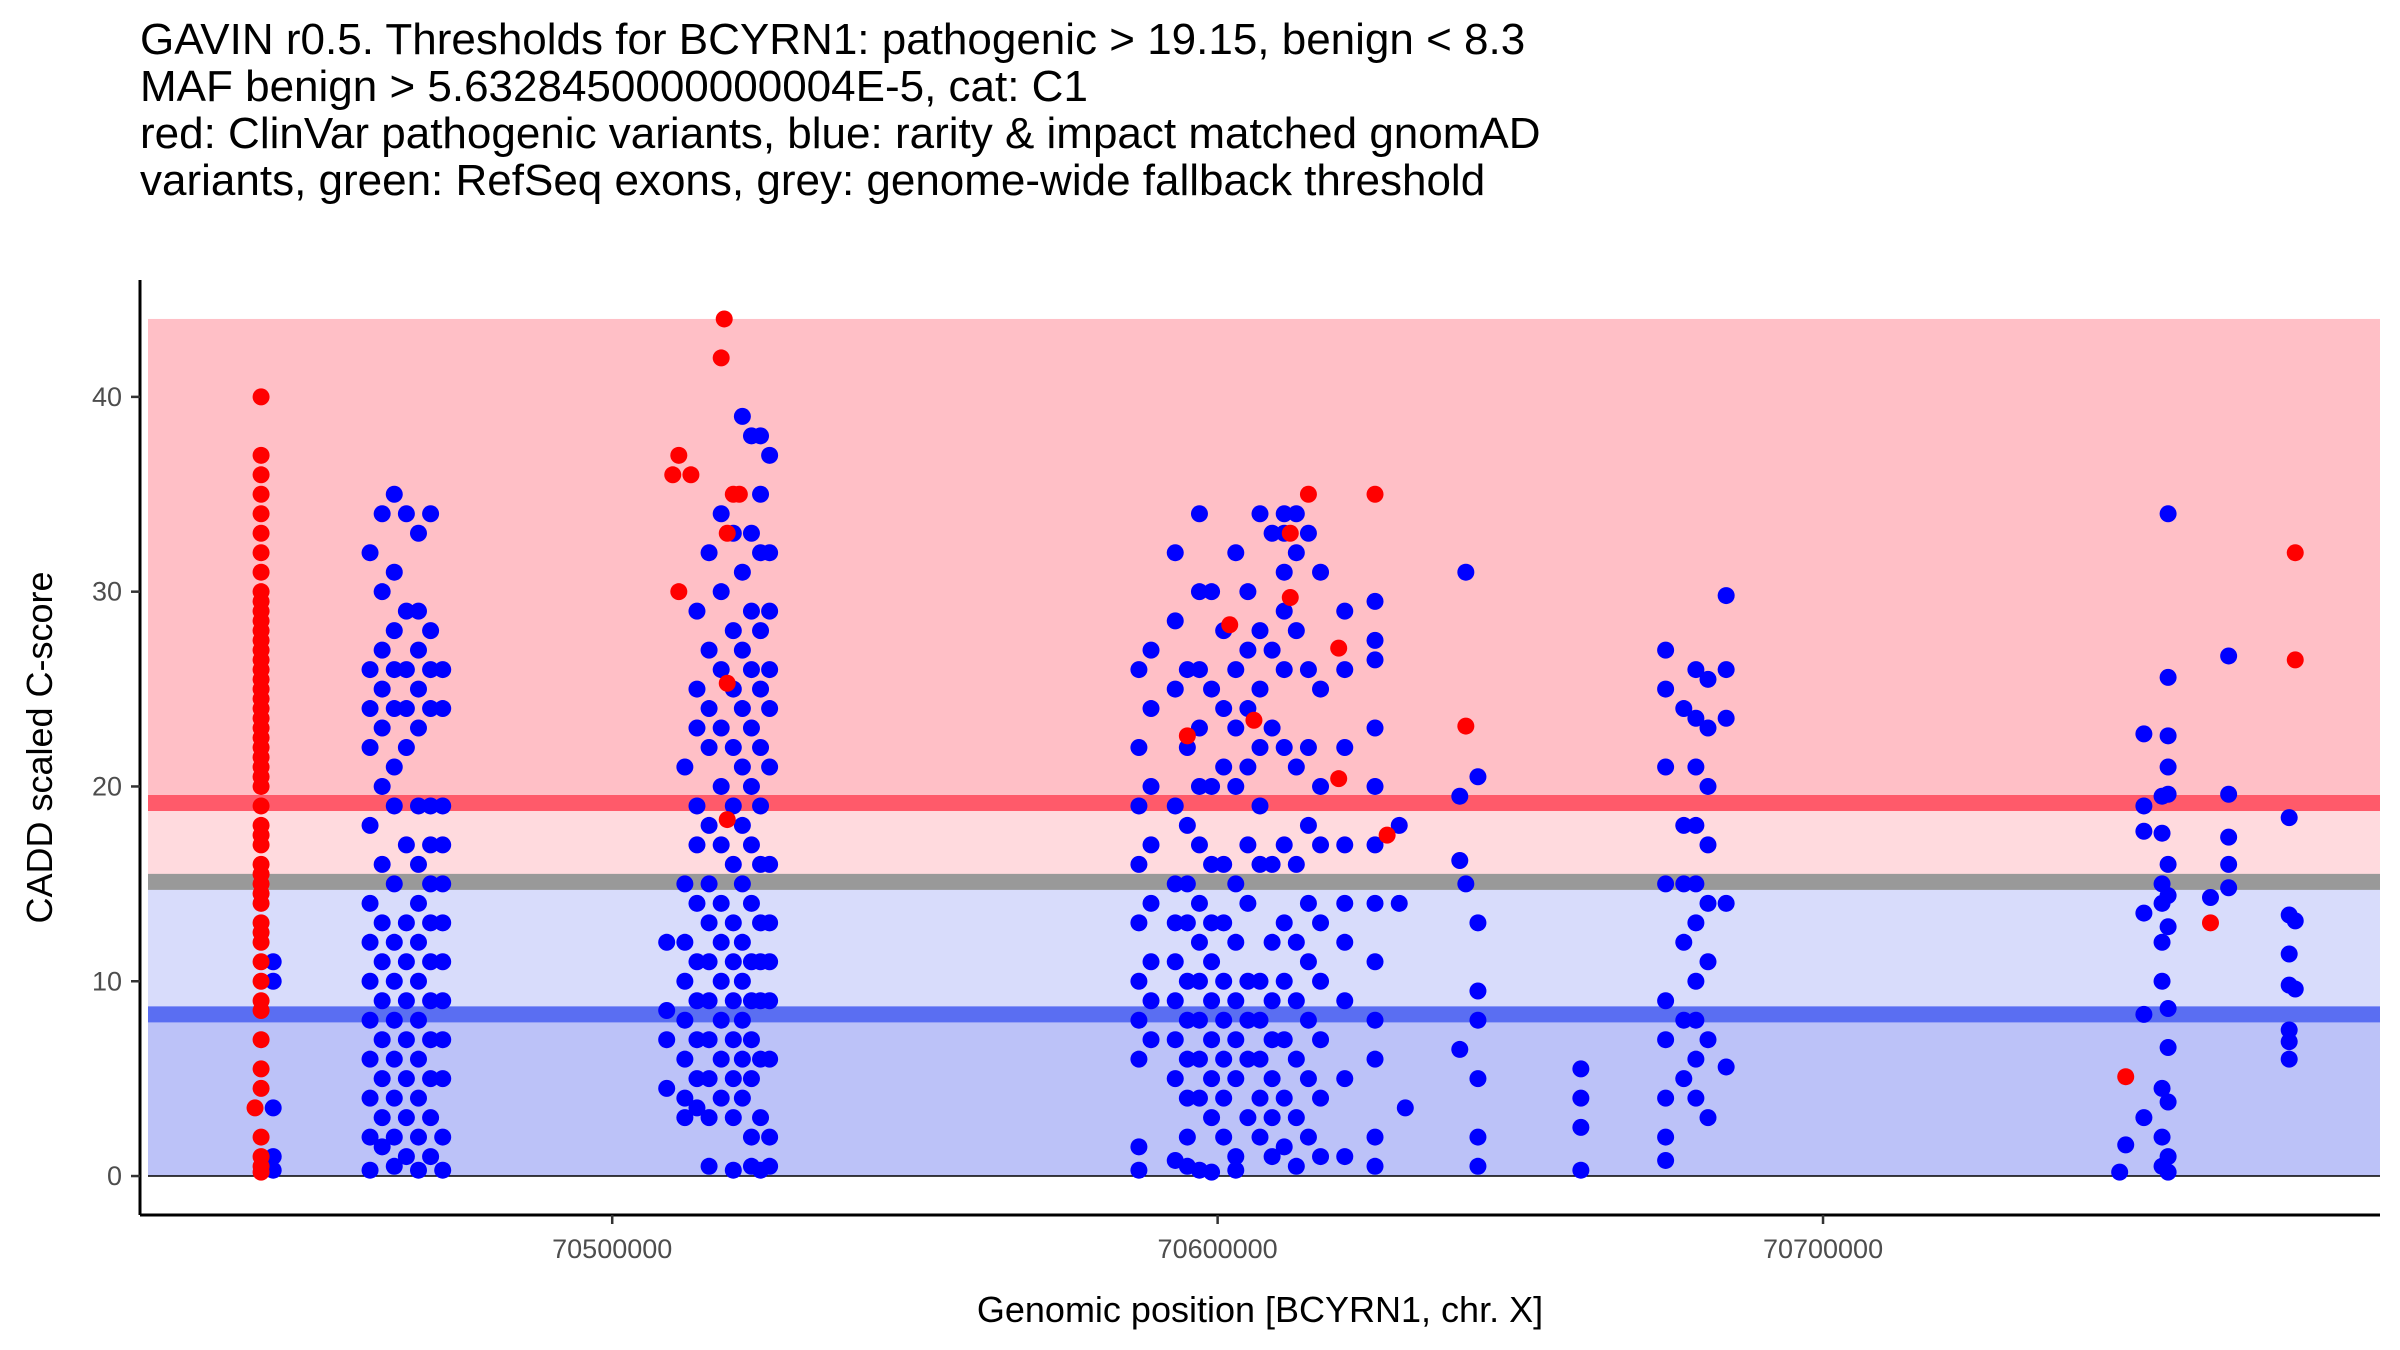 This screenshot has height=1350, width=2400. I want to click on y-tick-label: 0, so click(114, 1176).